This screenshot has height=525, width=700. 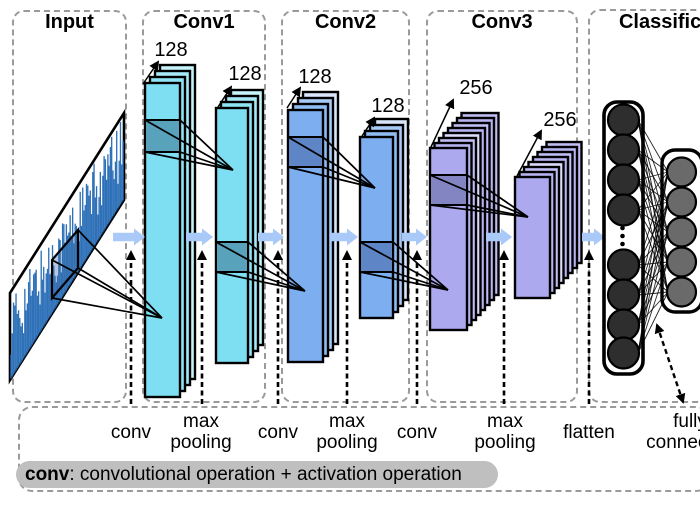 I want to click on conv3-stack2, so click(x=548, y=220).